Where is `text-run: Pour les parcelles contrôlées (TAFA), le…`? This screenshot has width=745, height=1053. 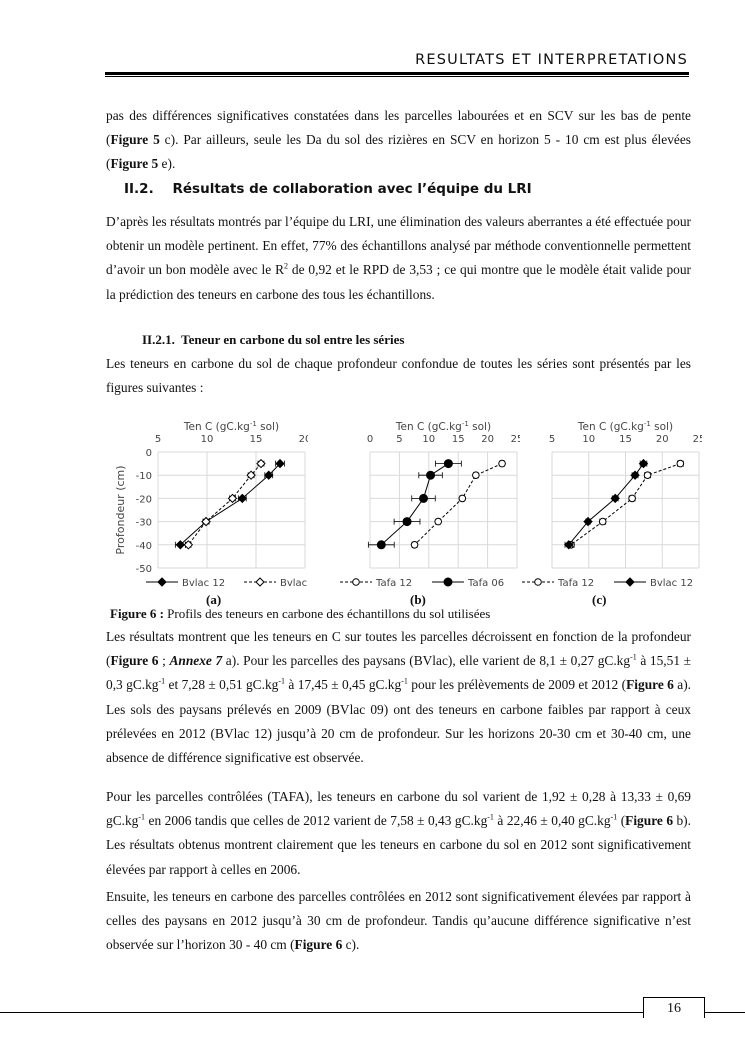 text-run: Pour les parcelles contrôlées (TAFA), le… is located at coordinates (398, 809).